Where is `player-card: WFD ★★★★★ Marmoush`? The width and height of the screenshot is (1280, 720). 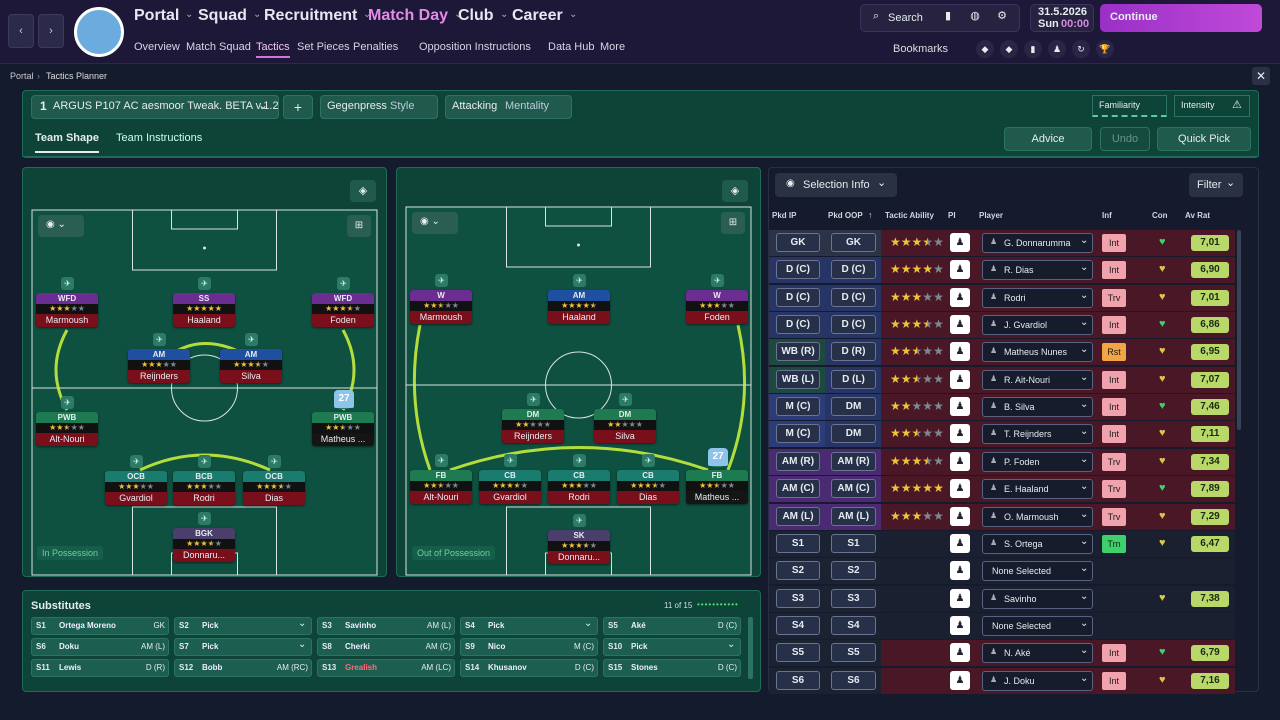 player-card: WFD ★★★★★ Marmoush is located at coordinates (67, 310).